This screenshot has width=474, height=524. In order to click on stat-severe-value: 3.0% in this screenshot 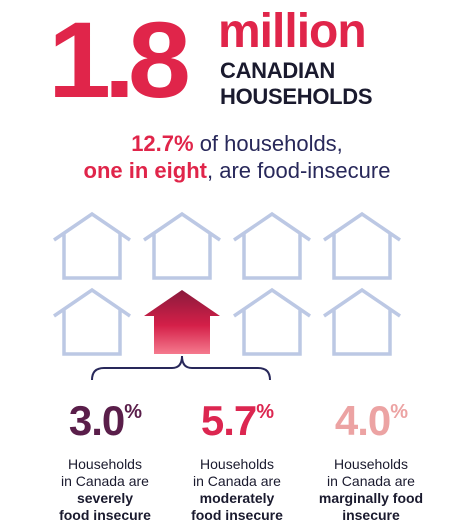, I will do `click(105, 421)`.